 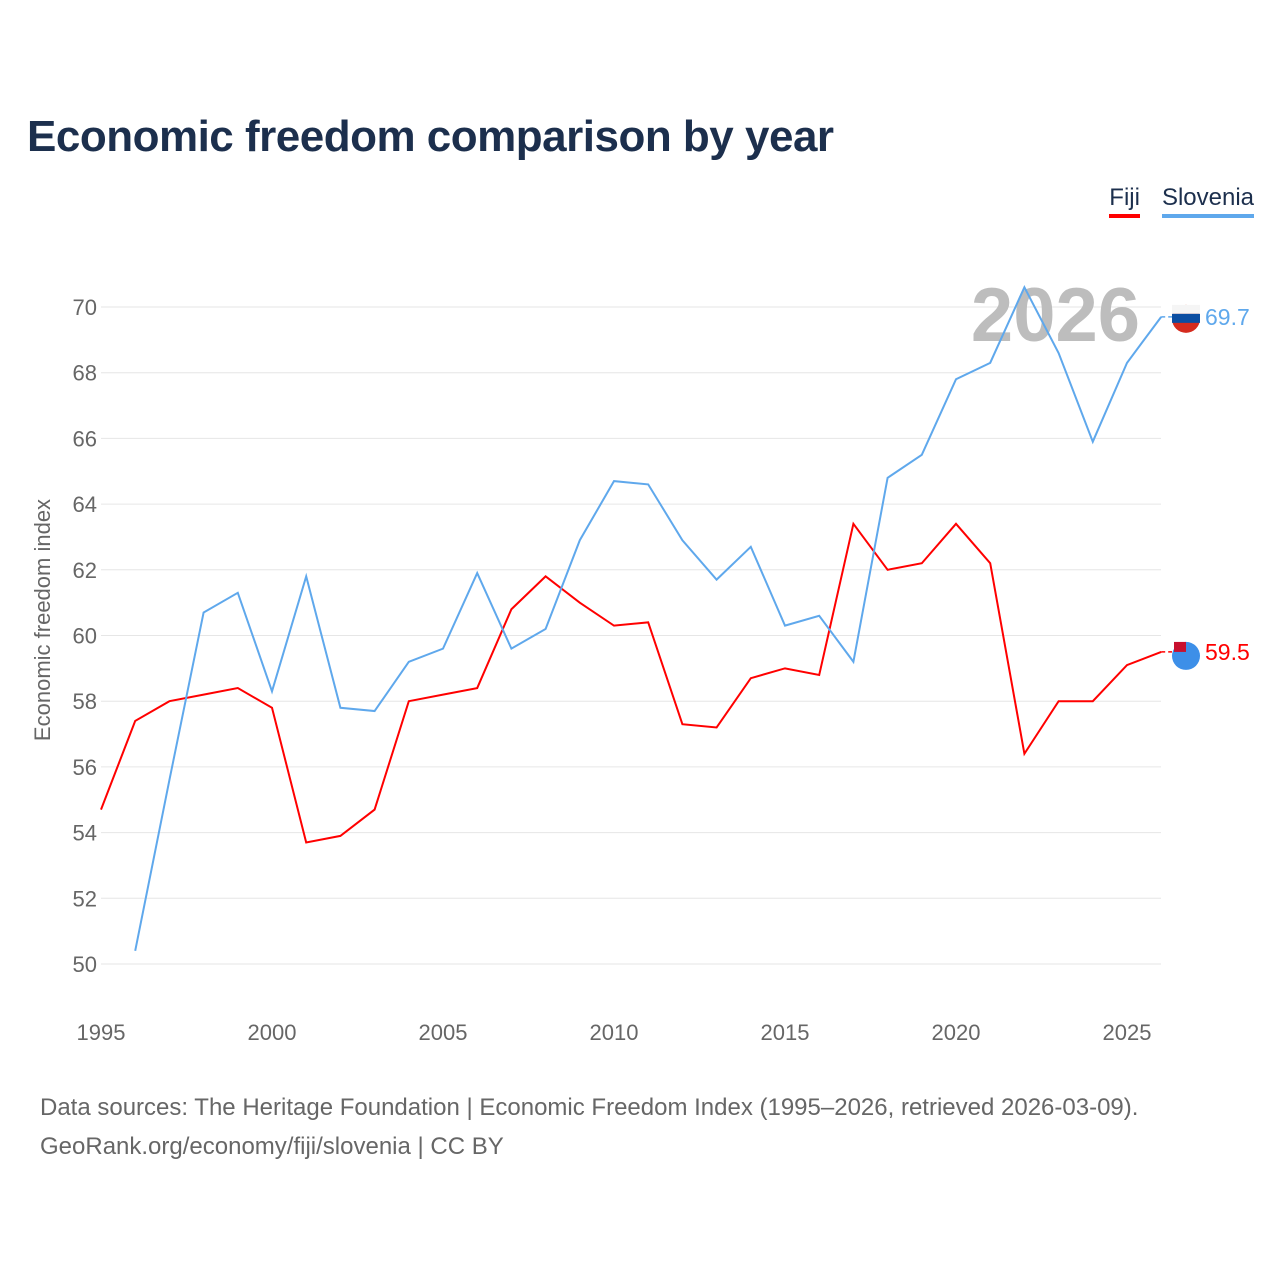 I want to click on y-tick-label: 62, so click(x=85, y=570).